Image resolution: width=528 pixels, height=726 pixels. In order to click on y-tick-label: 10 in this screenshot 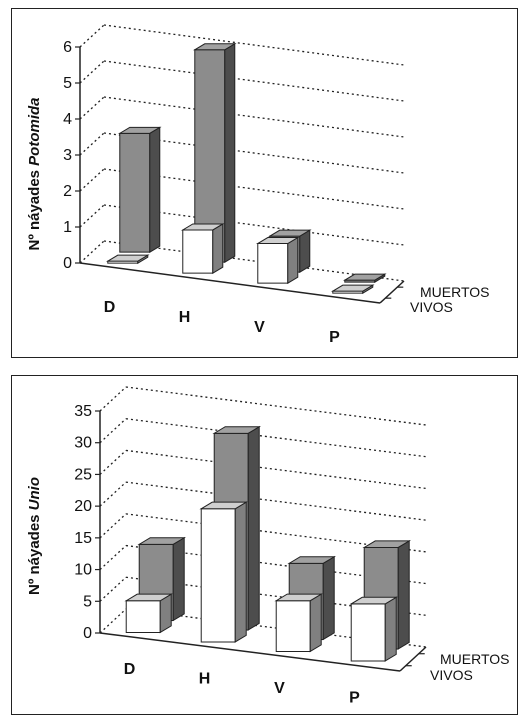, I will do `click(83, 570)`.